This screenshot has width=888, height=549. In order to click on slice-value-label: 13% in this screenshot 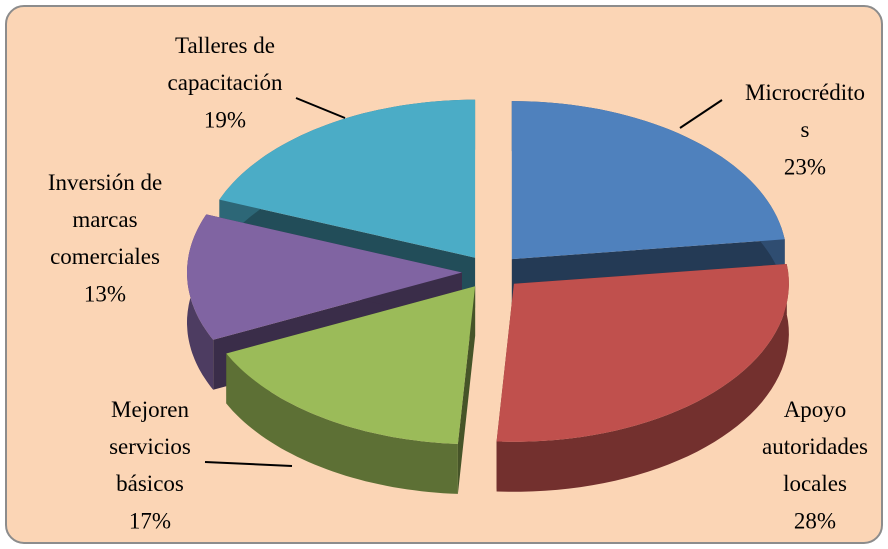, I will do `click(105, 293)`.